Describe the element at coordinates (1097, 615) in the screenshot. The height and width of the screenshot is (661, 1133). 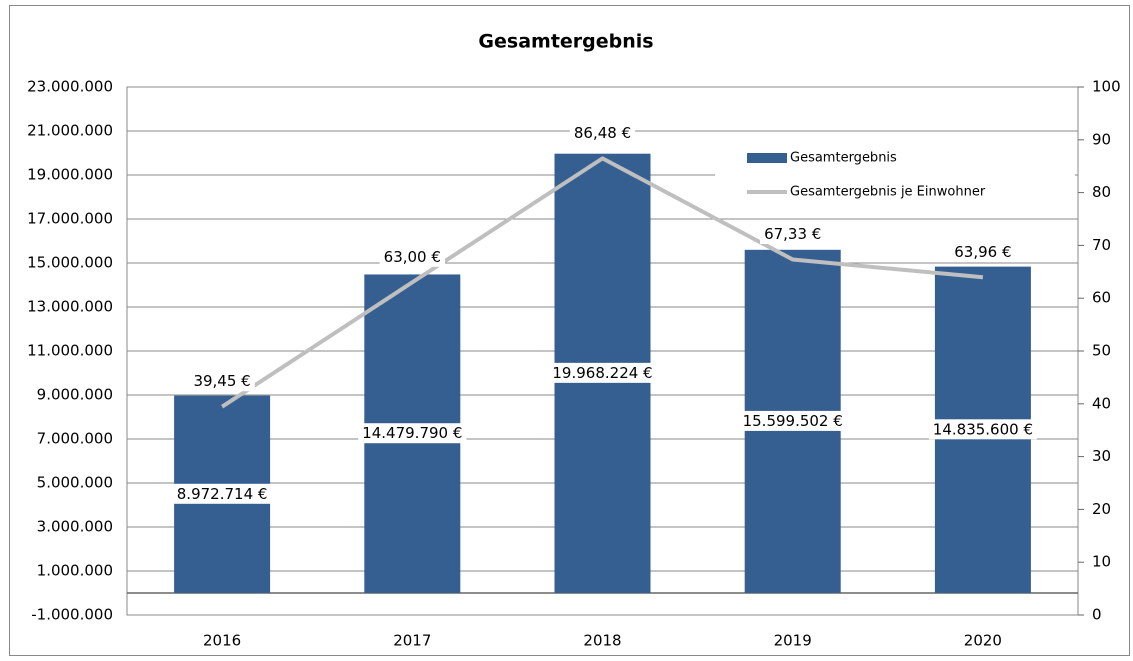
I see `y2-tick-label: 0` at that location.